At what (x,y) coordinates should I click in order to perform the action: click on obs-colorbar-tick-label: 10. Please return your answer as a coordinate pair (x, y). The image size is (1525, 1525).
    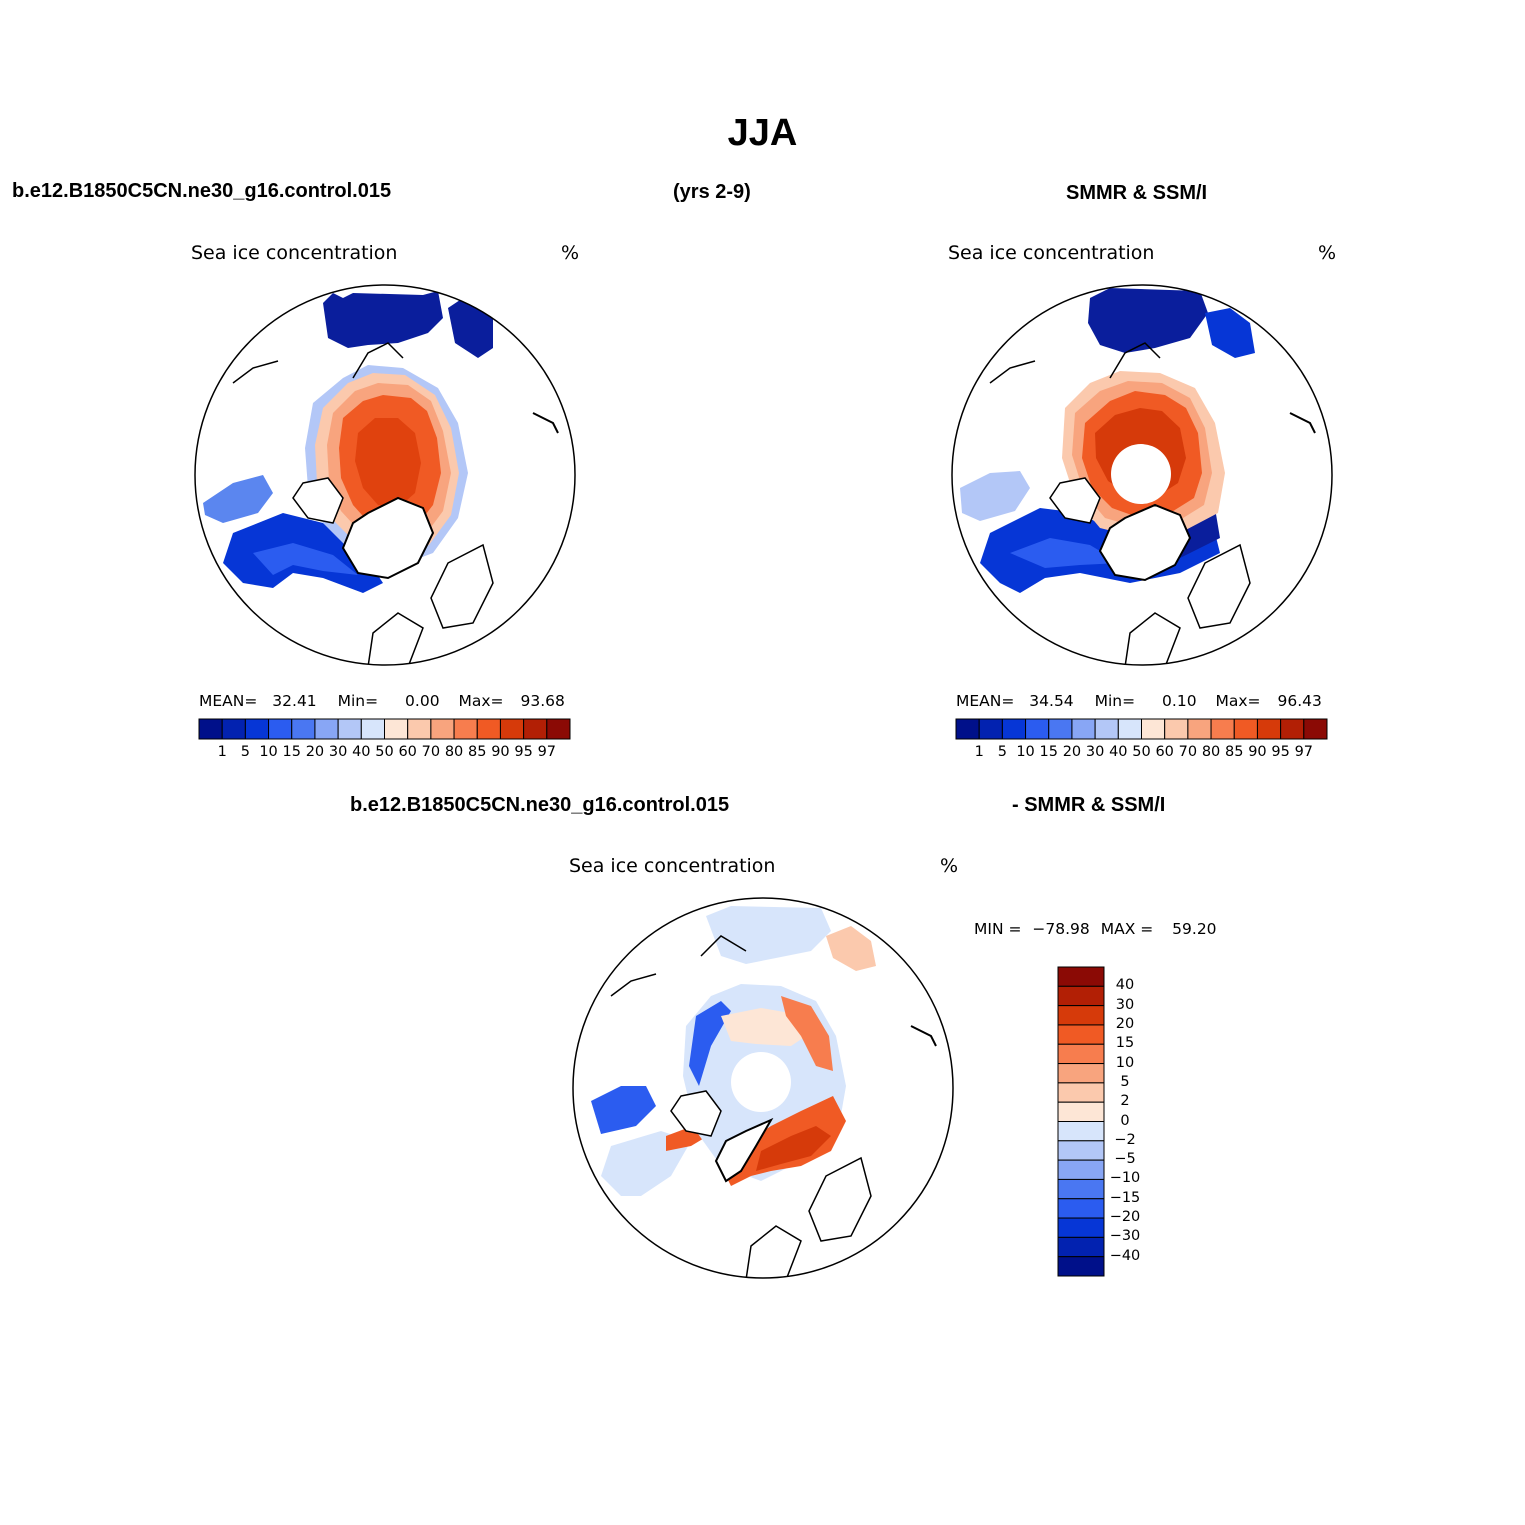
    Looking at the image, I should click on (1025, 752).